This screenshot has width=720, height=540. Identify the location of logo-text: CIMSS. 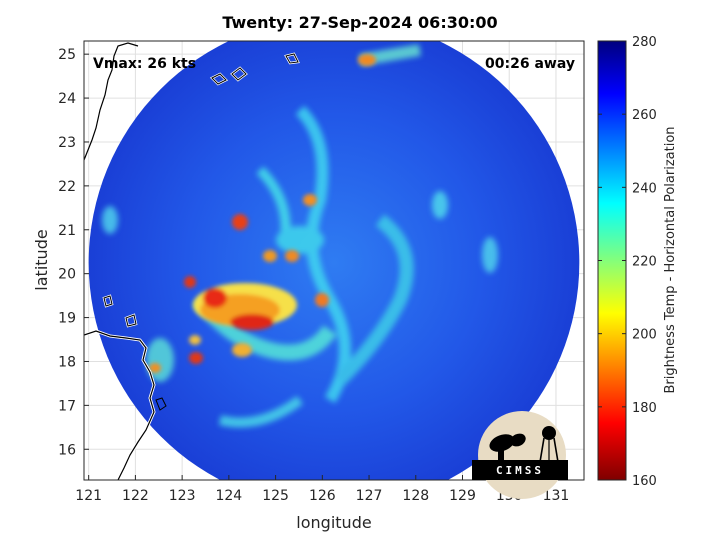
(520, 470).